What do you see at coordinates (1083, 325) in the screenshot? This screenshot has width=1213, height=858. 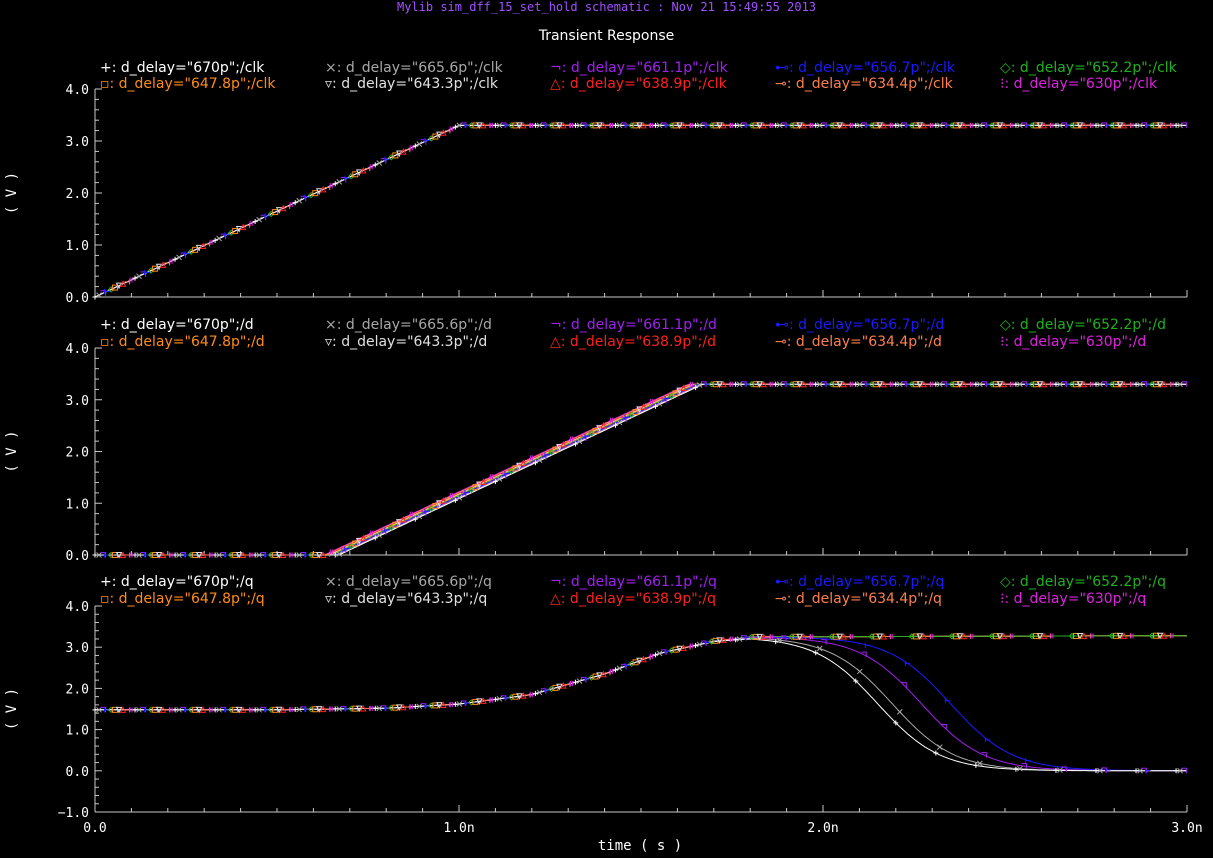 I see `legend-entry-d-4: ◇: d_delay="652.2p";/d` at bounding box center [1083, 325].